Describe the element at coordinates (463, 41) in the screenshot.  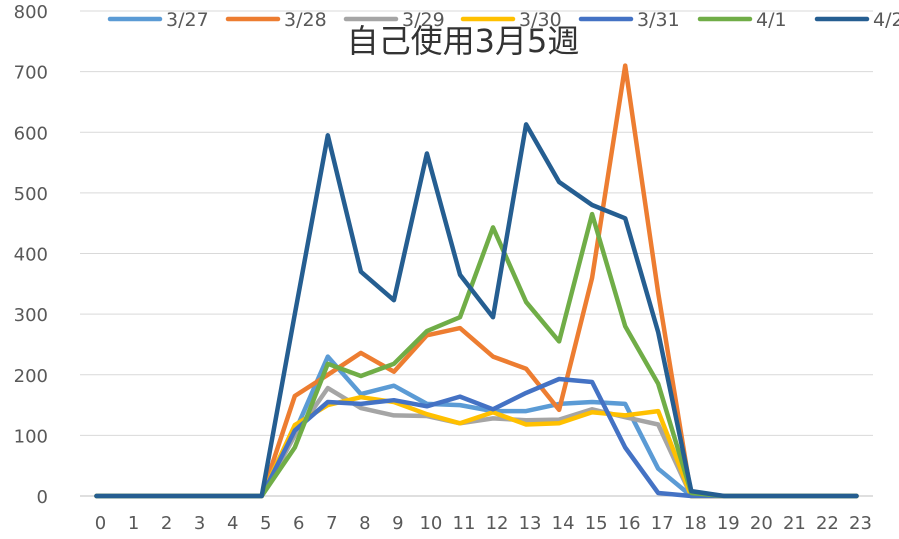
I see `chart-title: 自己使用3月5週` at that location.